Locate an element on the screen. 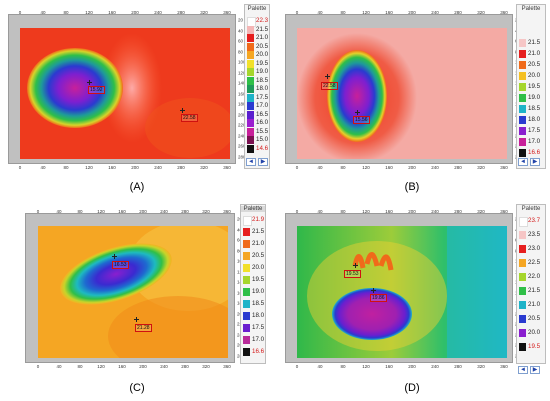 The height and width of the screenshot is (401, 550). y-tick: 60 is located at coordinates (241, 41).